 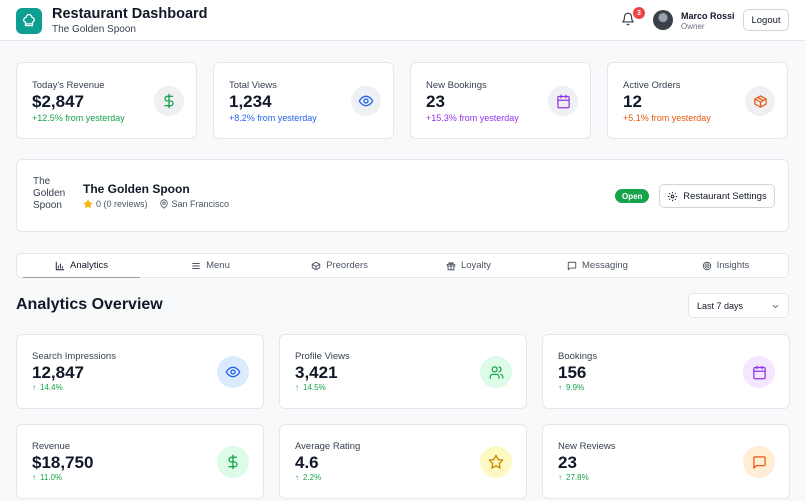 What do you see at coordinates (51, 446) in the screenshot?
I see `metric-label: Revenue` at bounding box center [51, 446].